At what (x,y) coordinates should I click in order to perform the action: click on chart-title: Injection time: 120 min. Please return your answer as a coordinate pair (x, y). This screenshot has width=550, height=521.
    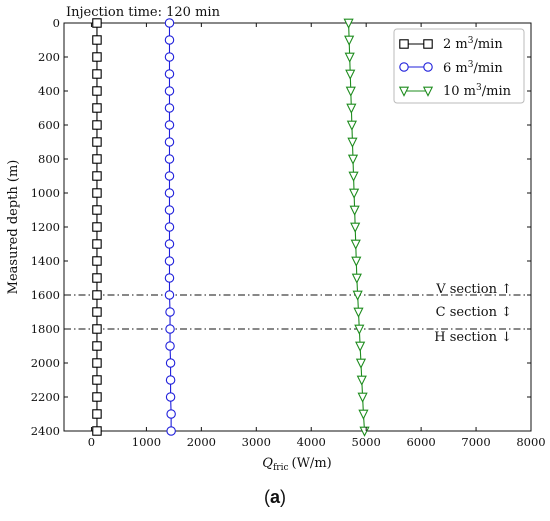
    Looking at the image, I should click on (143, 12).